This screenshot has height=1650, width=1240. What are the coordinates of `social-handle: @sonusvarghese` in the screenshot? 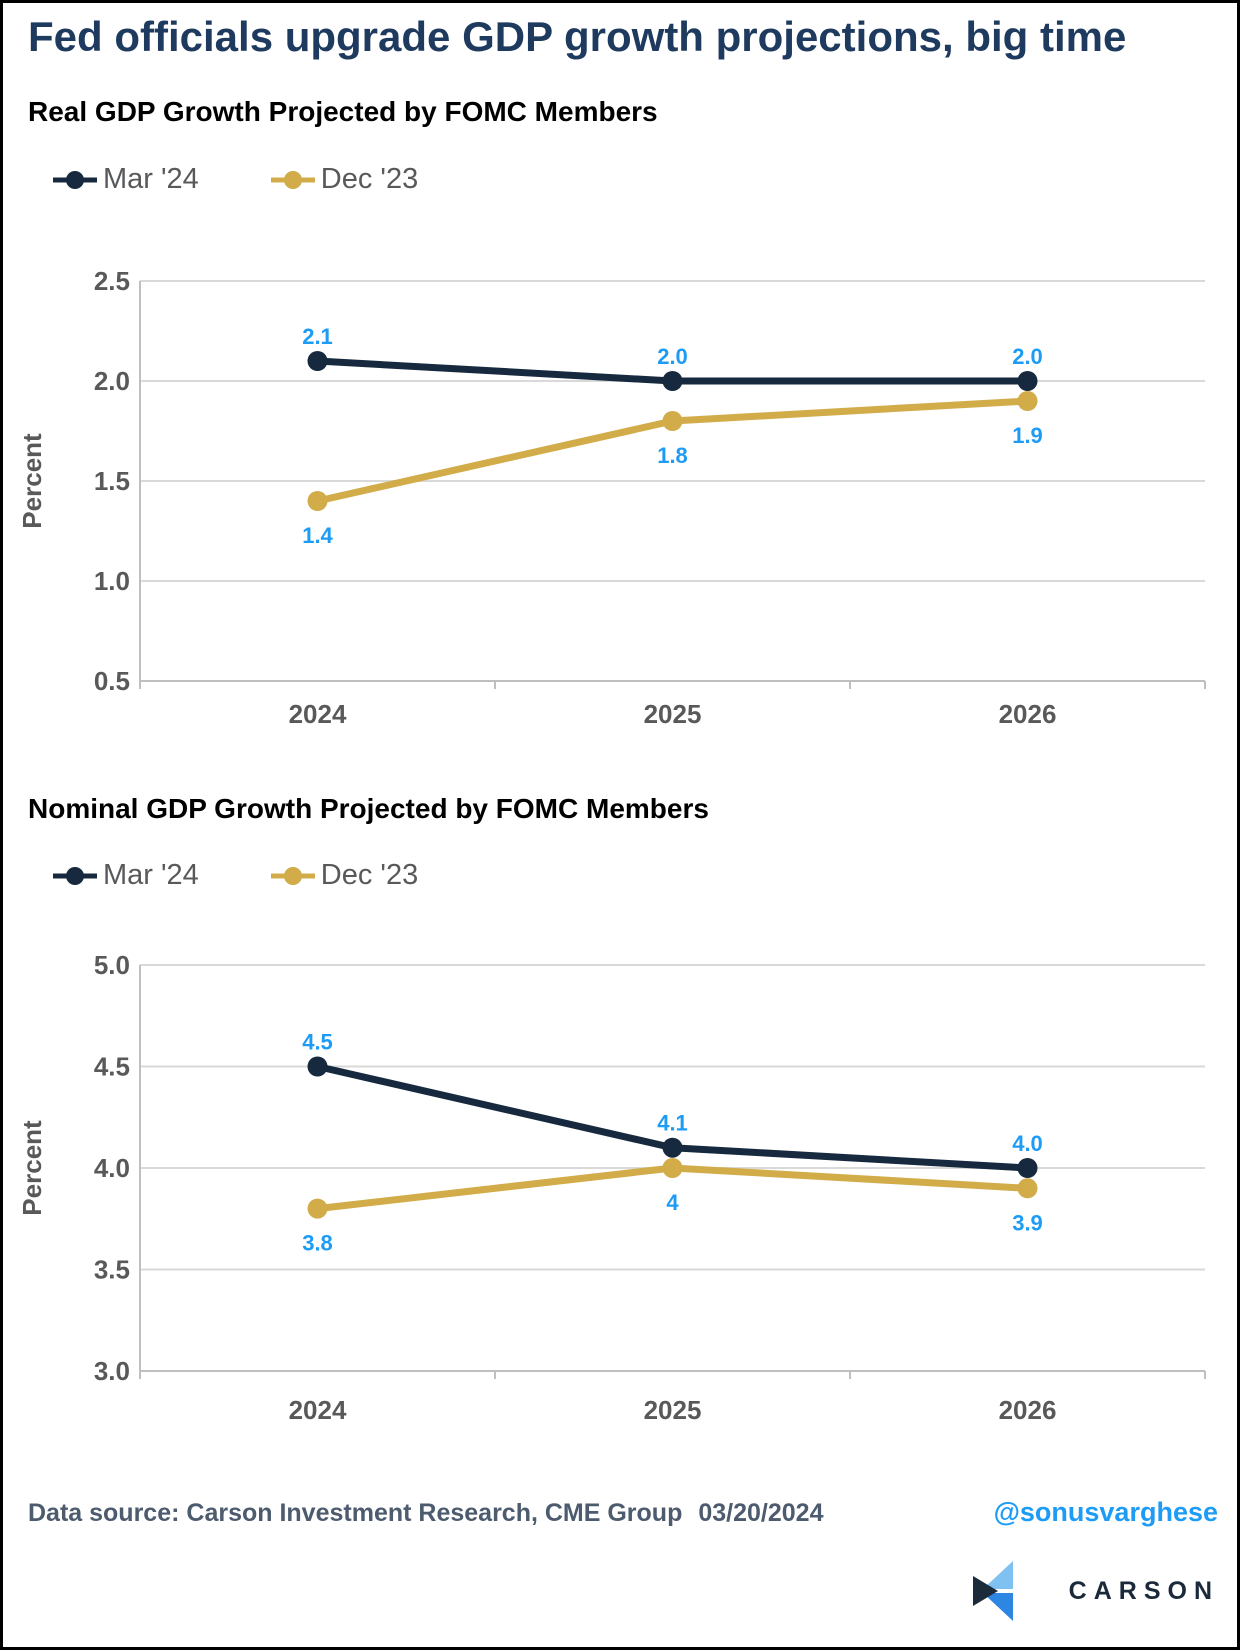 It's located at (1105, 1512).